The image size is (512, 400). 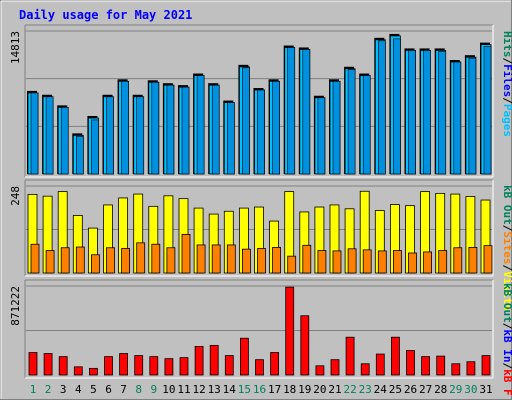 I want to click on day-label: 31, so click(x=485, y=389).